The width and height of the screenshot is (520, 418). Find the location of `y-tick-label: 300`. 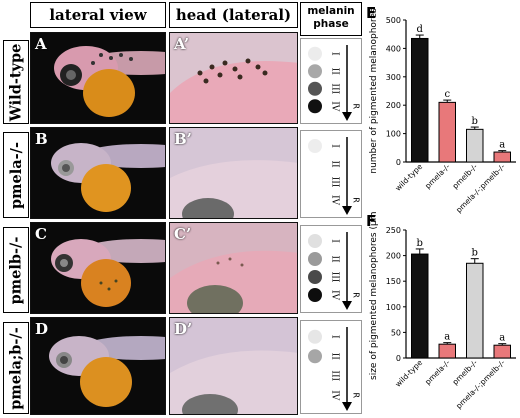

y-tick-label: 300 is located at coordinates (393, 77).